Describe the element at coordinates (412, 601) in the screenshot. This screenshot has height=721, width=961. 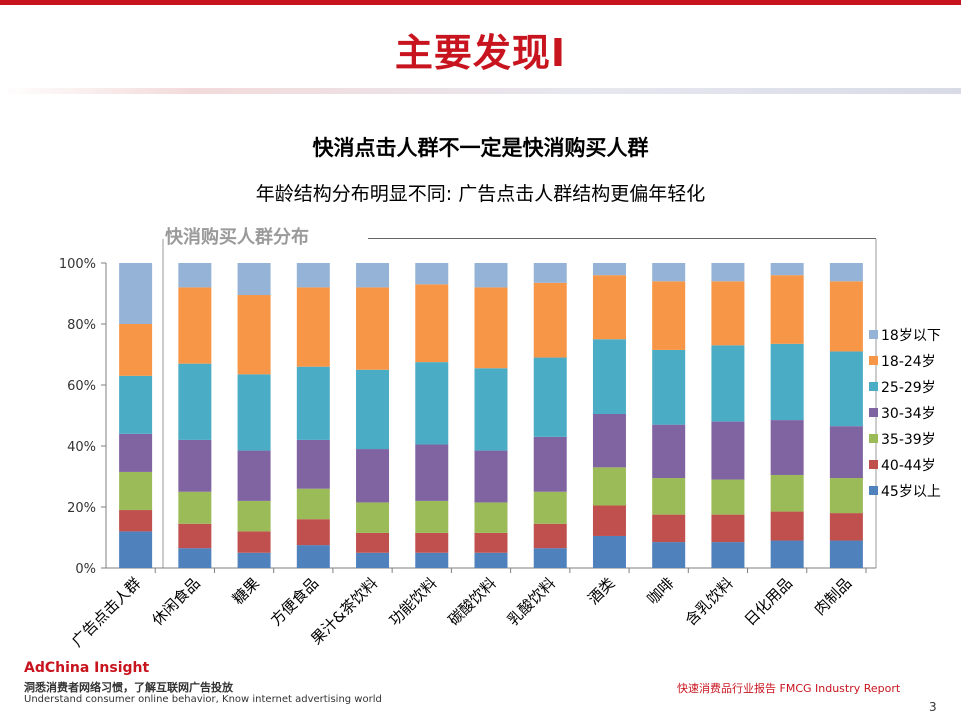
I see `x-category-label: 功能饮料` at that location.